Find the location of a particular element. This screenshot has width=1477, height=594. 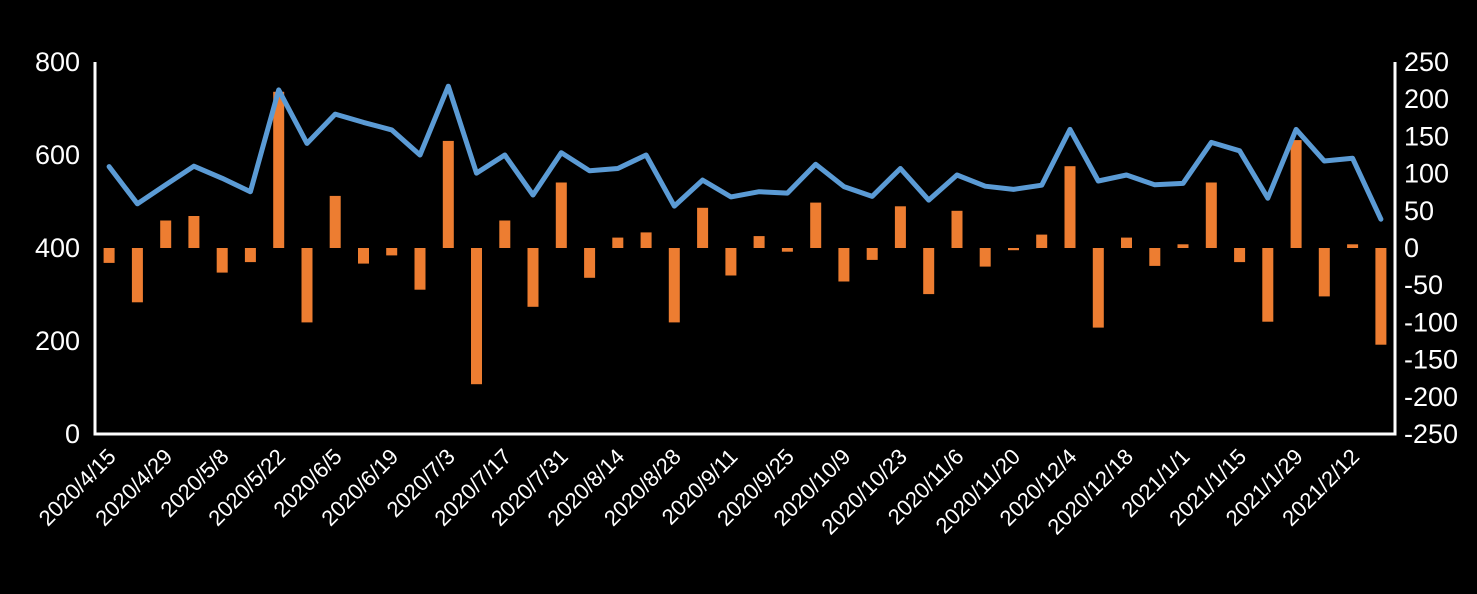

right-axis-tick-label: 150 is located at coordinates (1426, 136).